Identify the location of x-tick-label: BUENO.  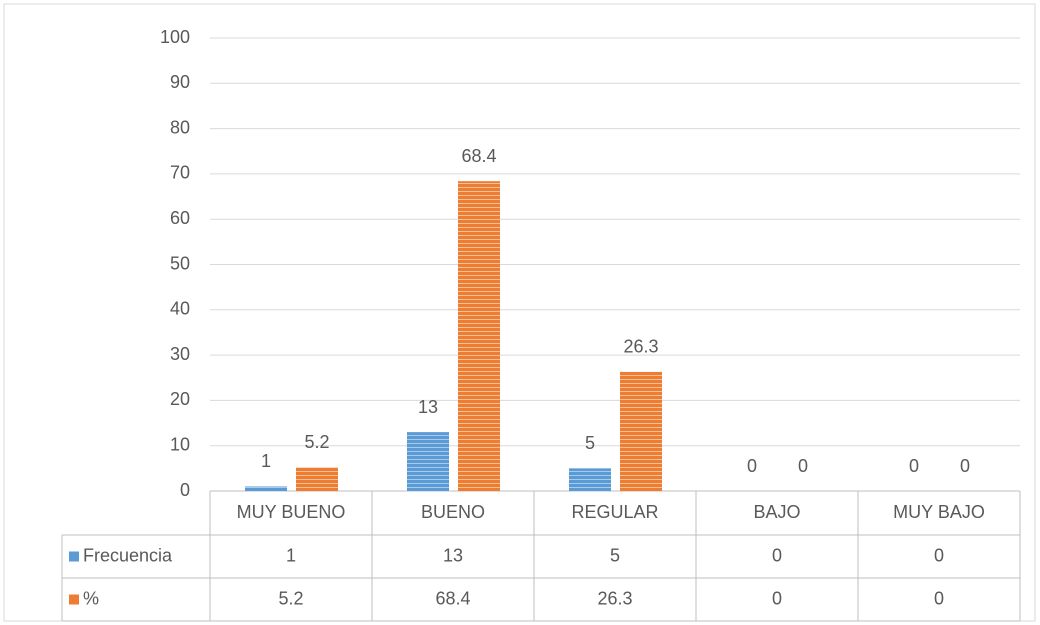
(453, 512).